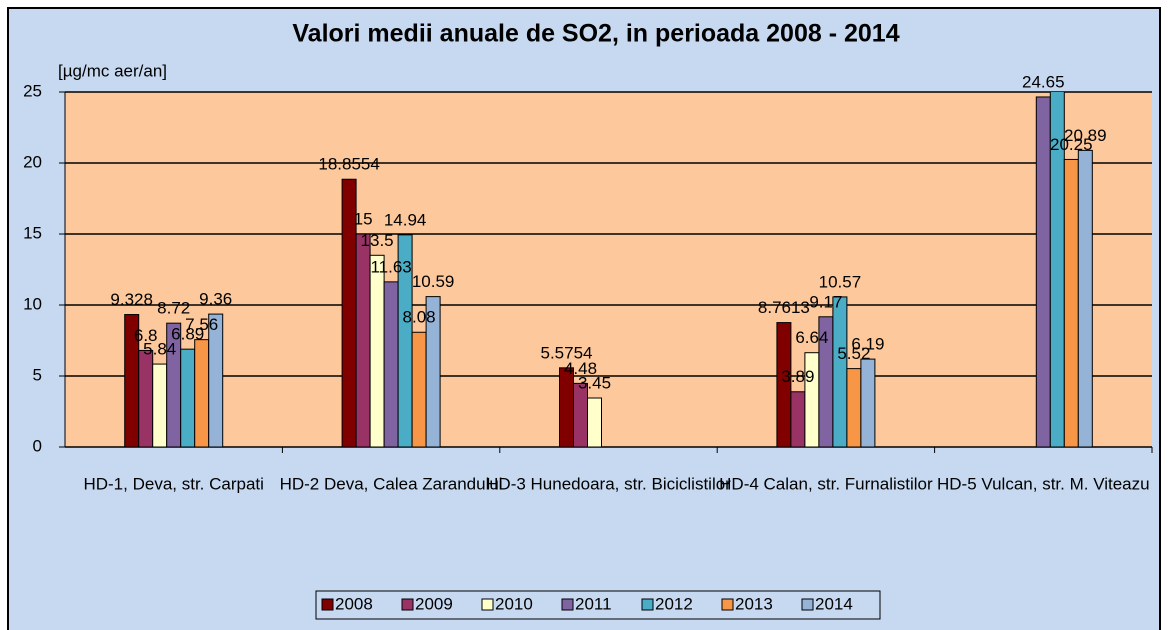 This screenshot has height=630, width=1170. Describe the element at coordinates (131, 299) in the screenshot. I see `data-label: 9.328` at that location.